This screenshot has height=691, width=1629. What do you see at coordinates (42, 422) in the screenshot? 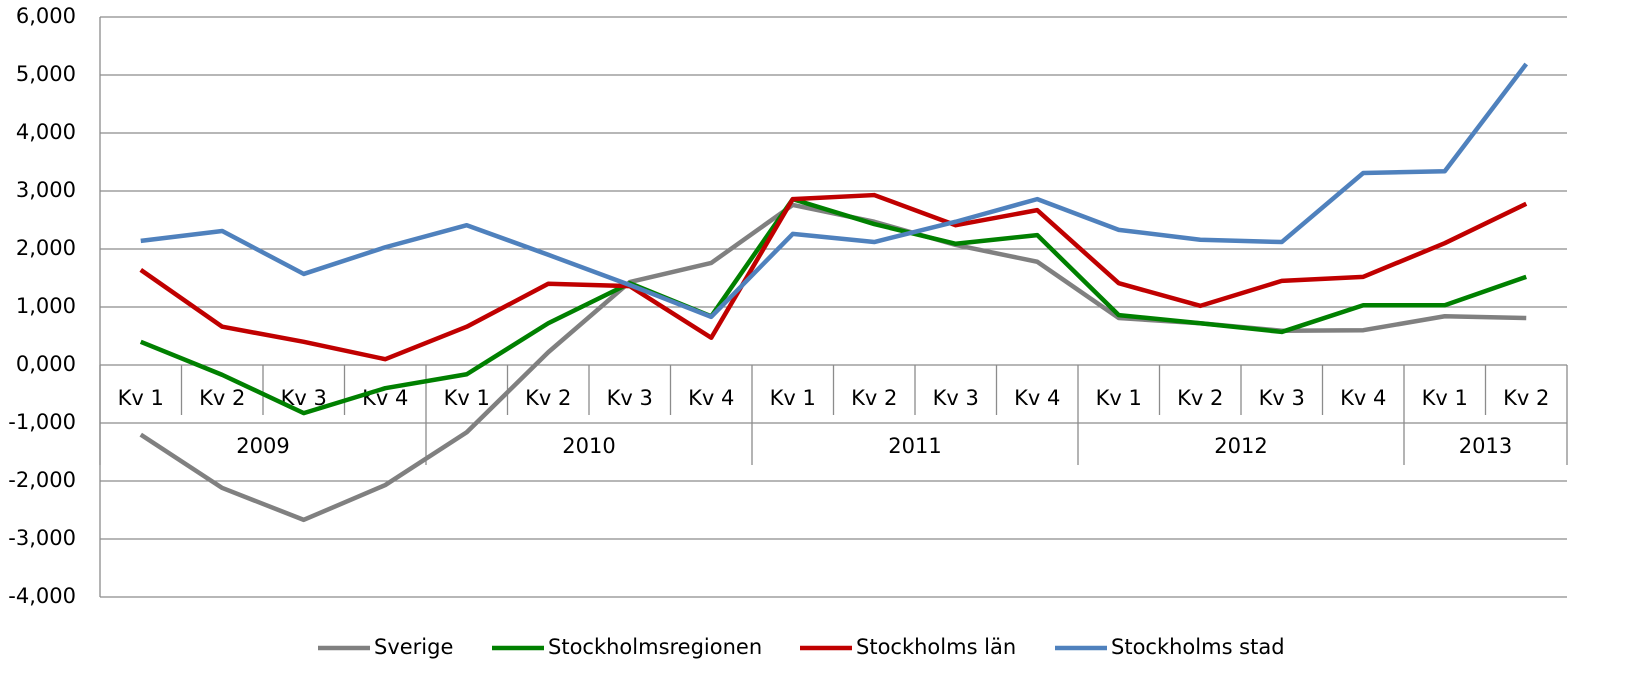
I see `y-tick-label: -1,000` at bounding box center [42, 422].